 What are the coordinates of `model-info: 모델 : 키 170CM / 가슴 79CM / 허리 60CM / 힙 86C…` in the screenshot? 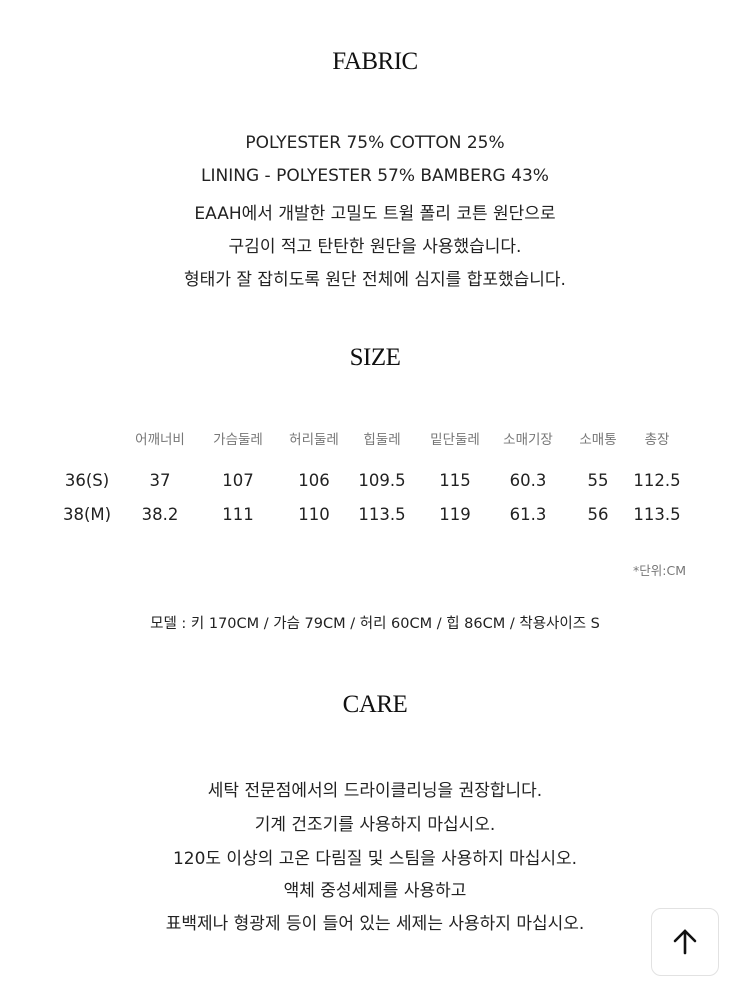 It's located at (375, 624).